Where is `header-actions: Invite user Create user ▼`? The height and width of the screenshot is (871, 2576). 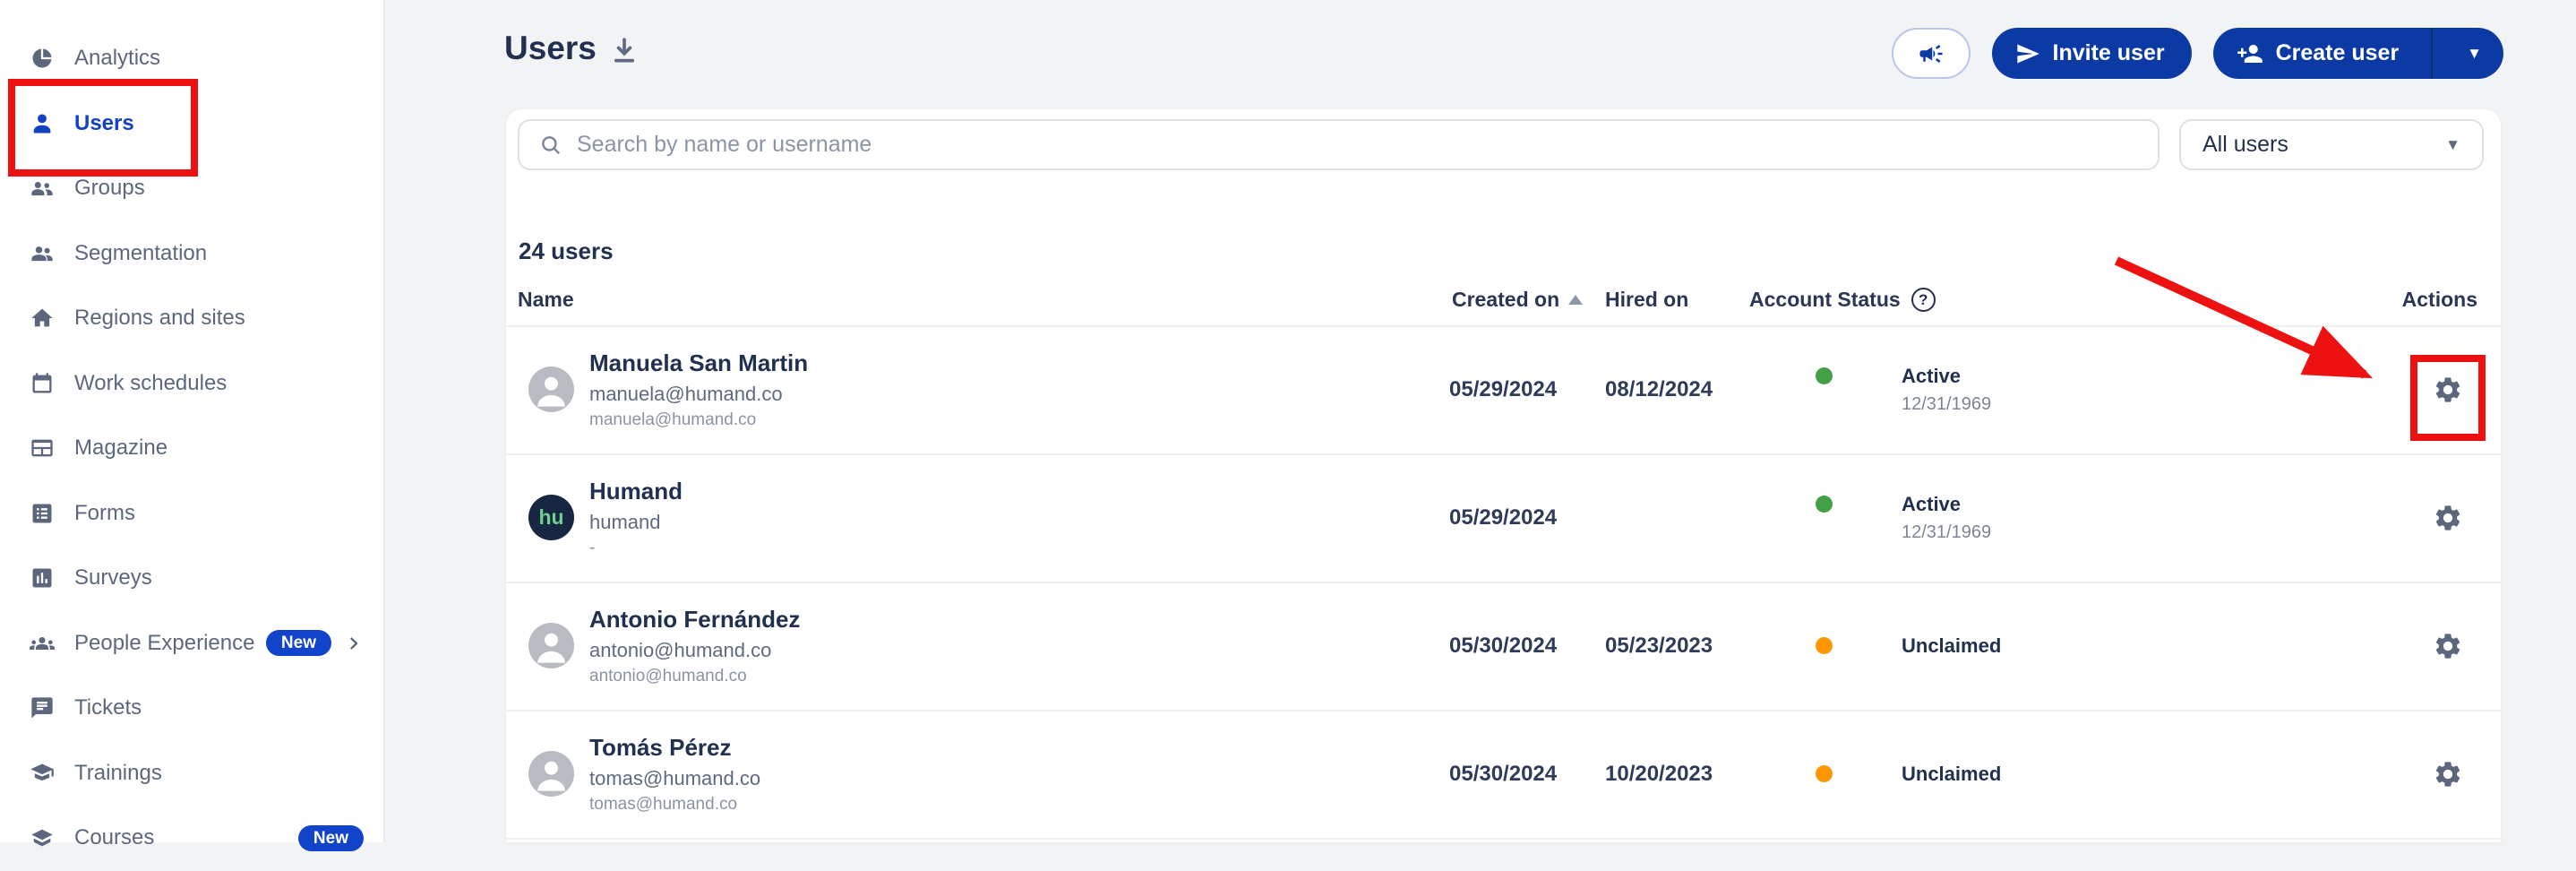 header-actions: Invite user Create user ▼ is located at coordinates (2197, 53).